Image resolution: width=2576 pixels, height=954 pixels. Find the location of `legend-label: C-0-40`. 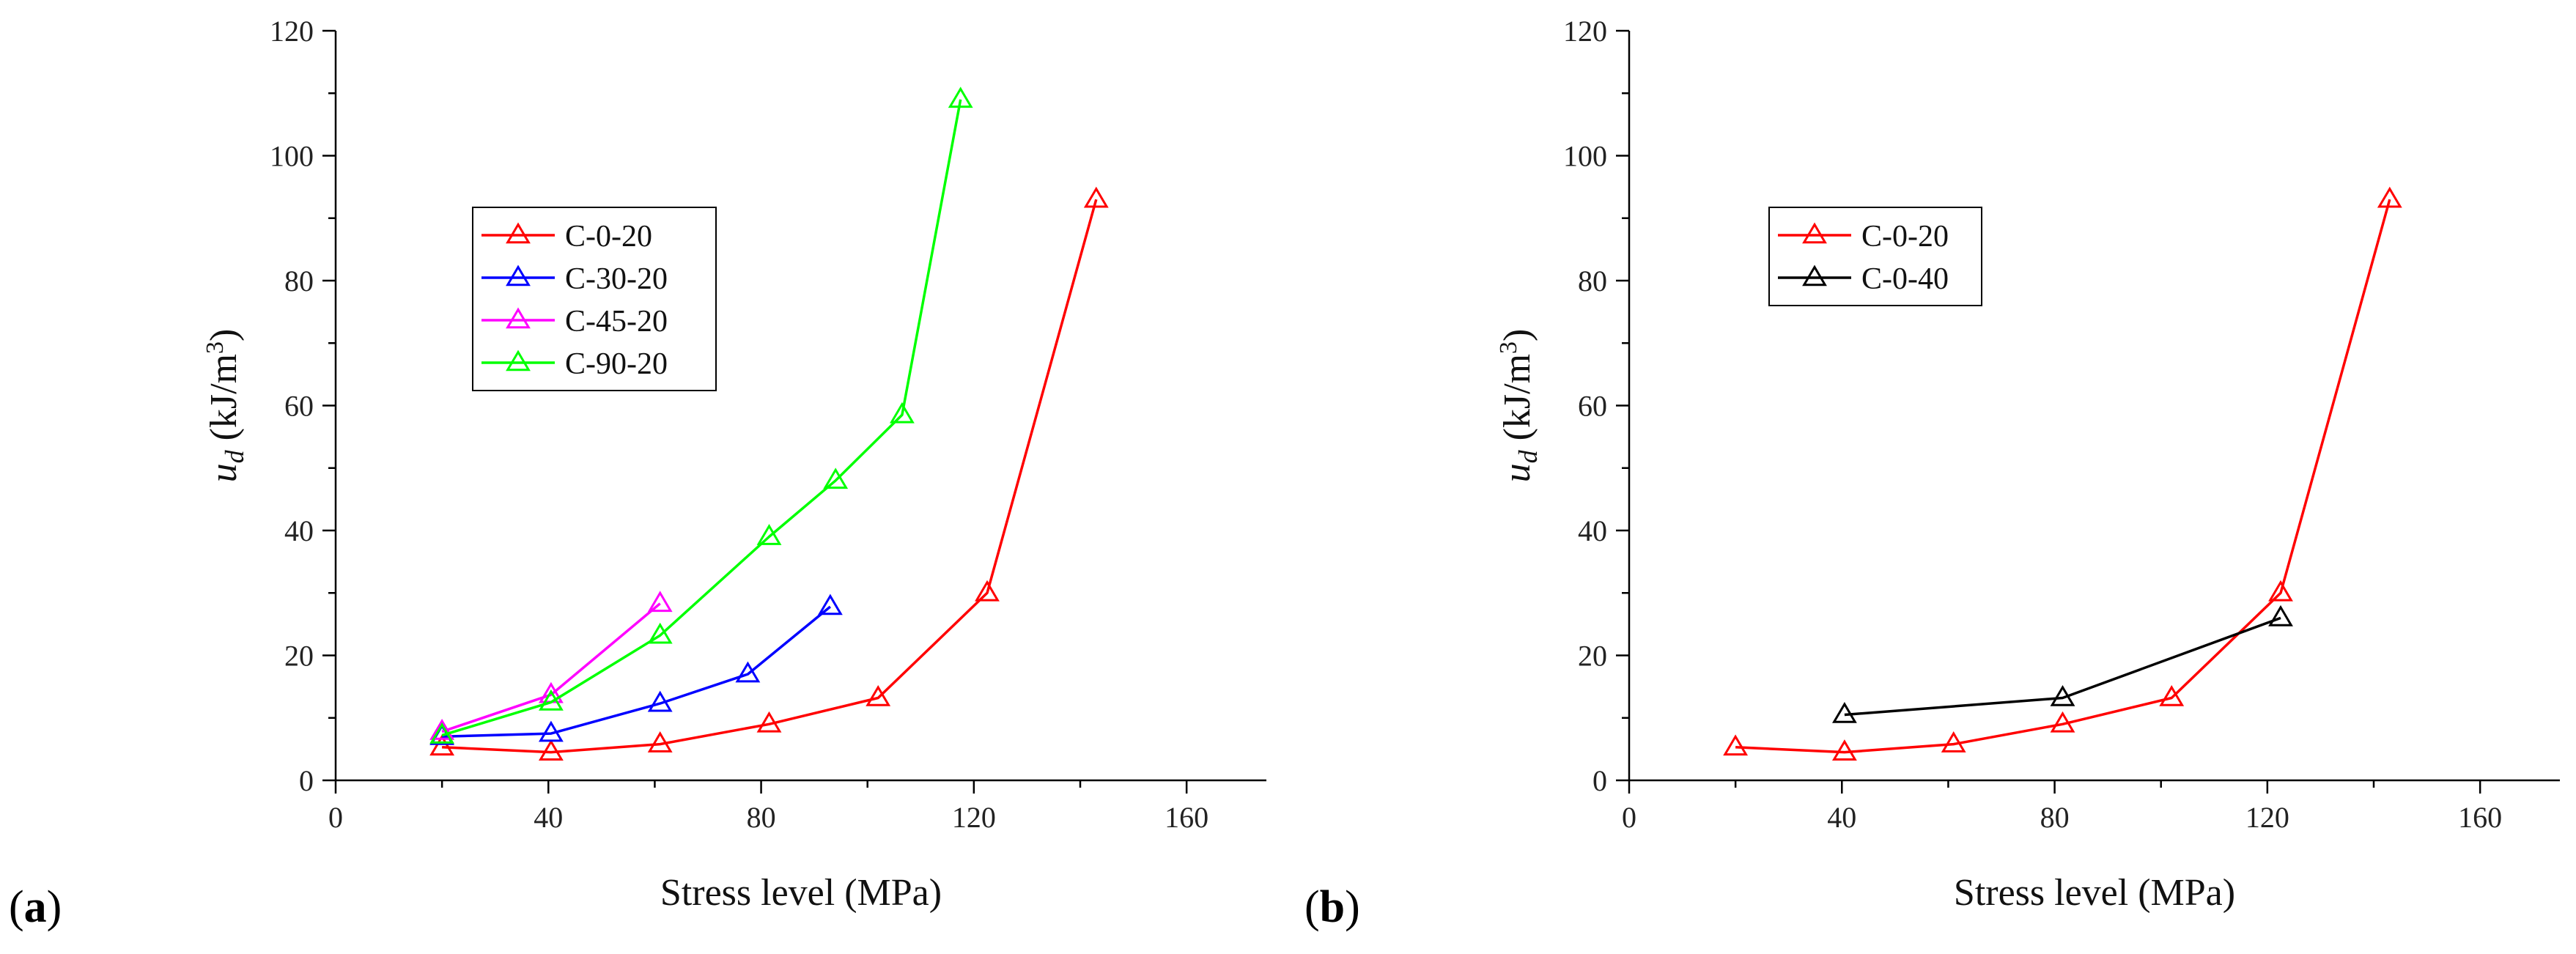

legend-label: C-0-40 is located at coordinates (1905, 279).